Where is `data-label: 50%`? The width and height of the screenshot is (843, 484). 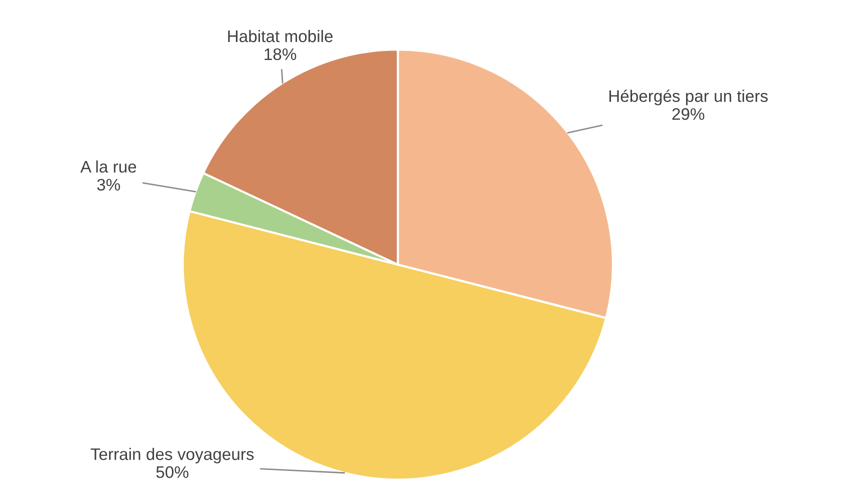 data-label: 50% is located at coordinates (172, 472).